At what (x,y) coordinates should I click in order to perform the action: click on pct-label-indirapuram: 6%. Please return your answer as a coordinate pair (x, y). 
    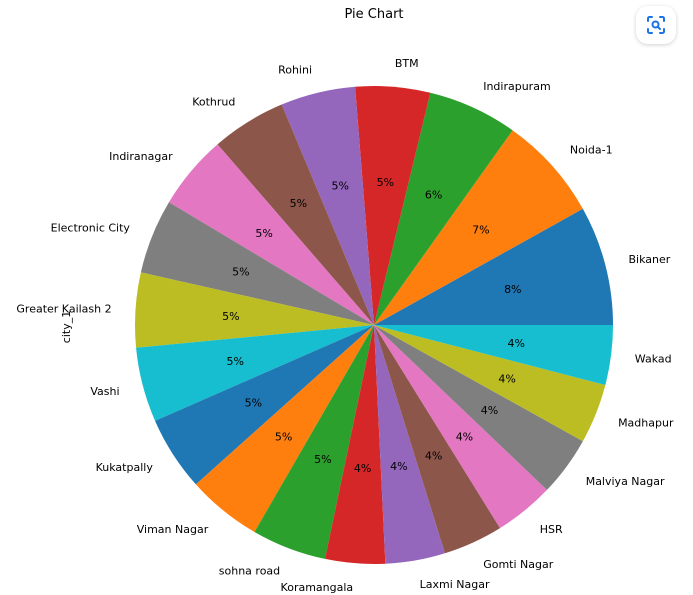
    Looking at the image, I should click on (433, 195).